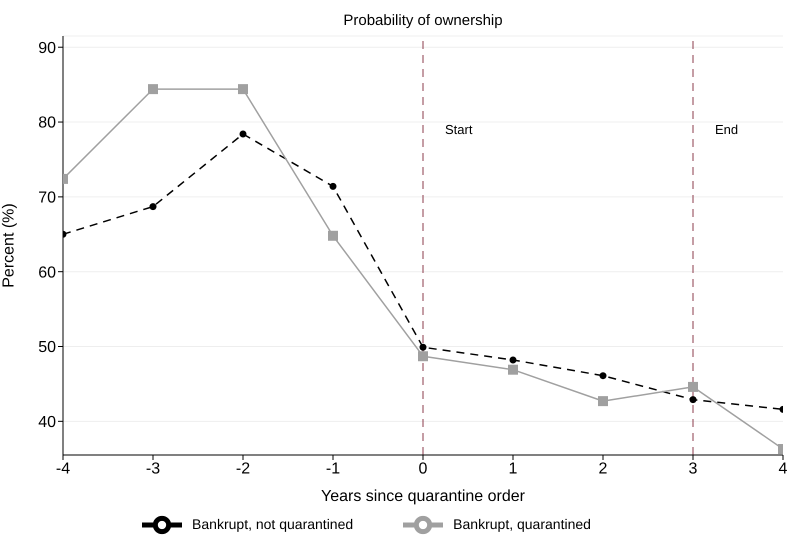  I want to click on x-tick-label: 2, so click(603, 469).